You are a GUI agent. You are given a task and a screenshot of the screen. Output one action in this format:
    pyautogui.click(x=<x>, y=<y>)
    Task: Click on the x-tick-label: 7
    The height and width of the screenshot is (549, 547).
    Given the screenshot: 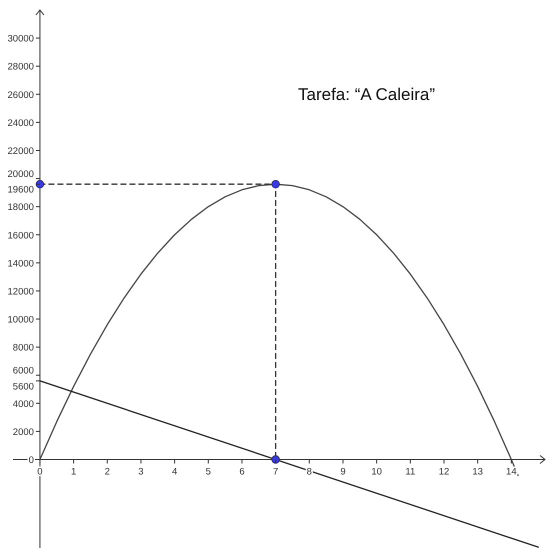 What is the action you would take?
    pyautogui.click(x=275, y=472)
    